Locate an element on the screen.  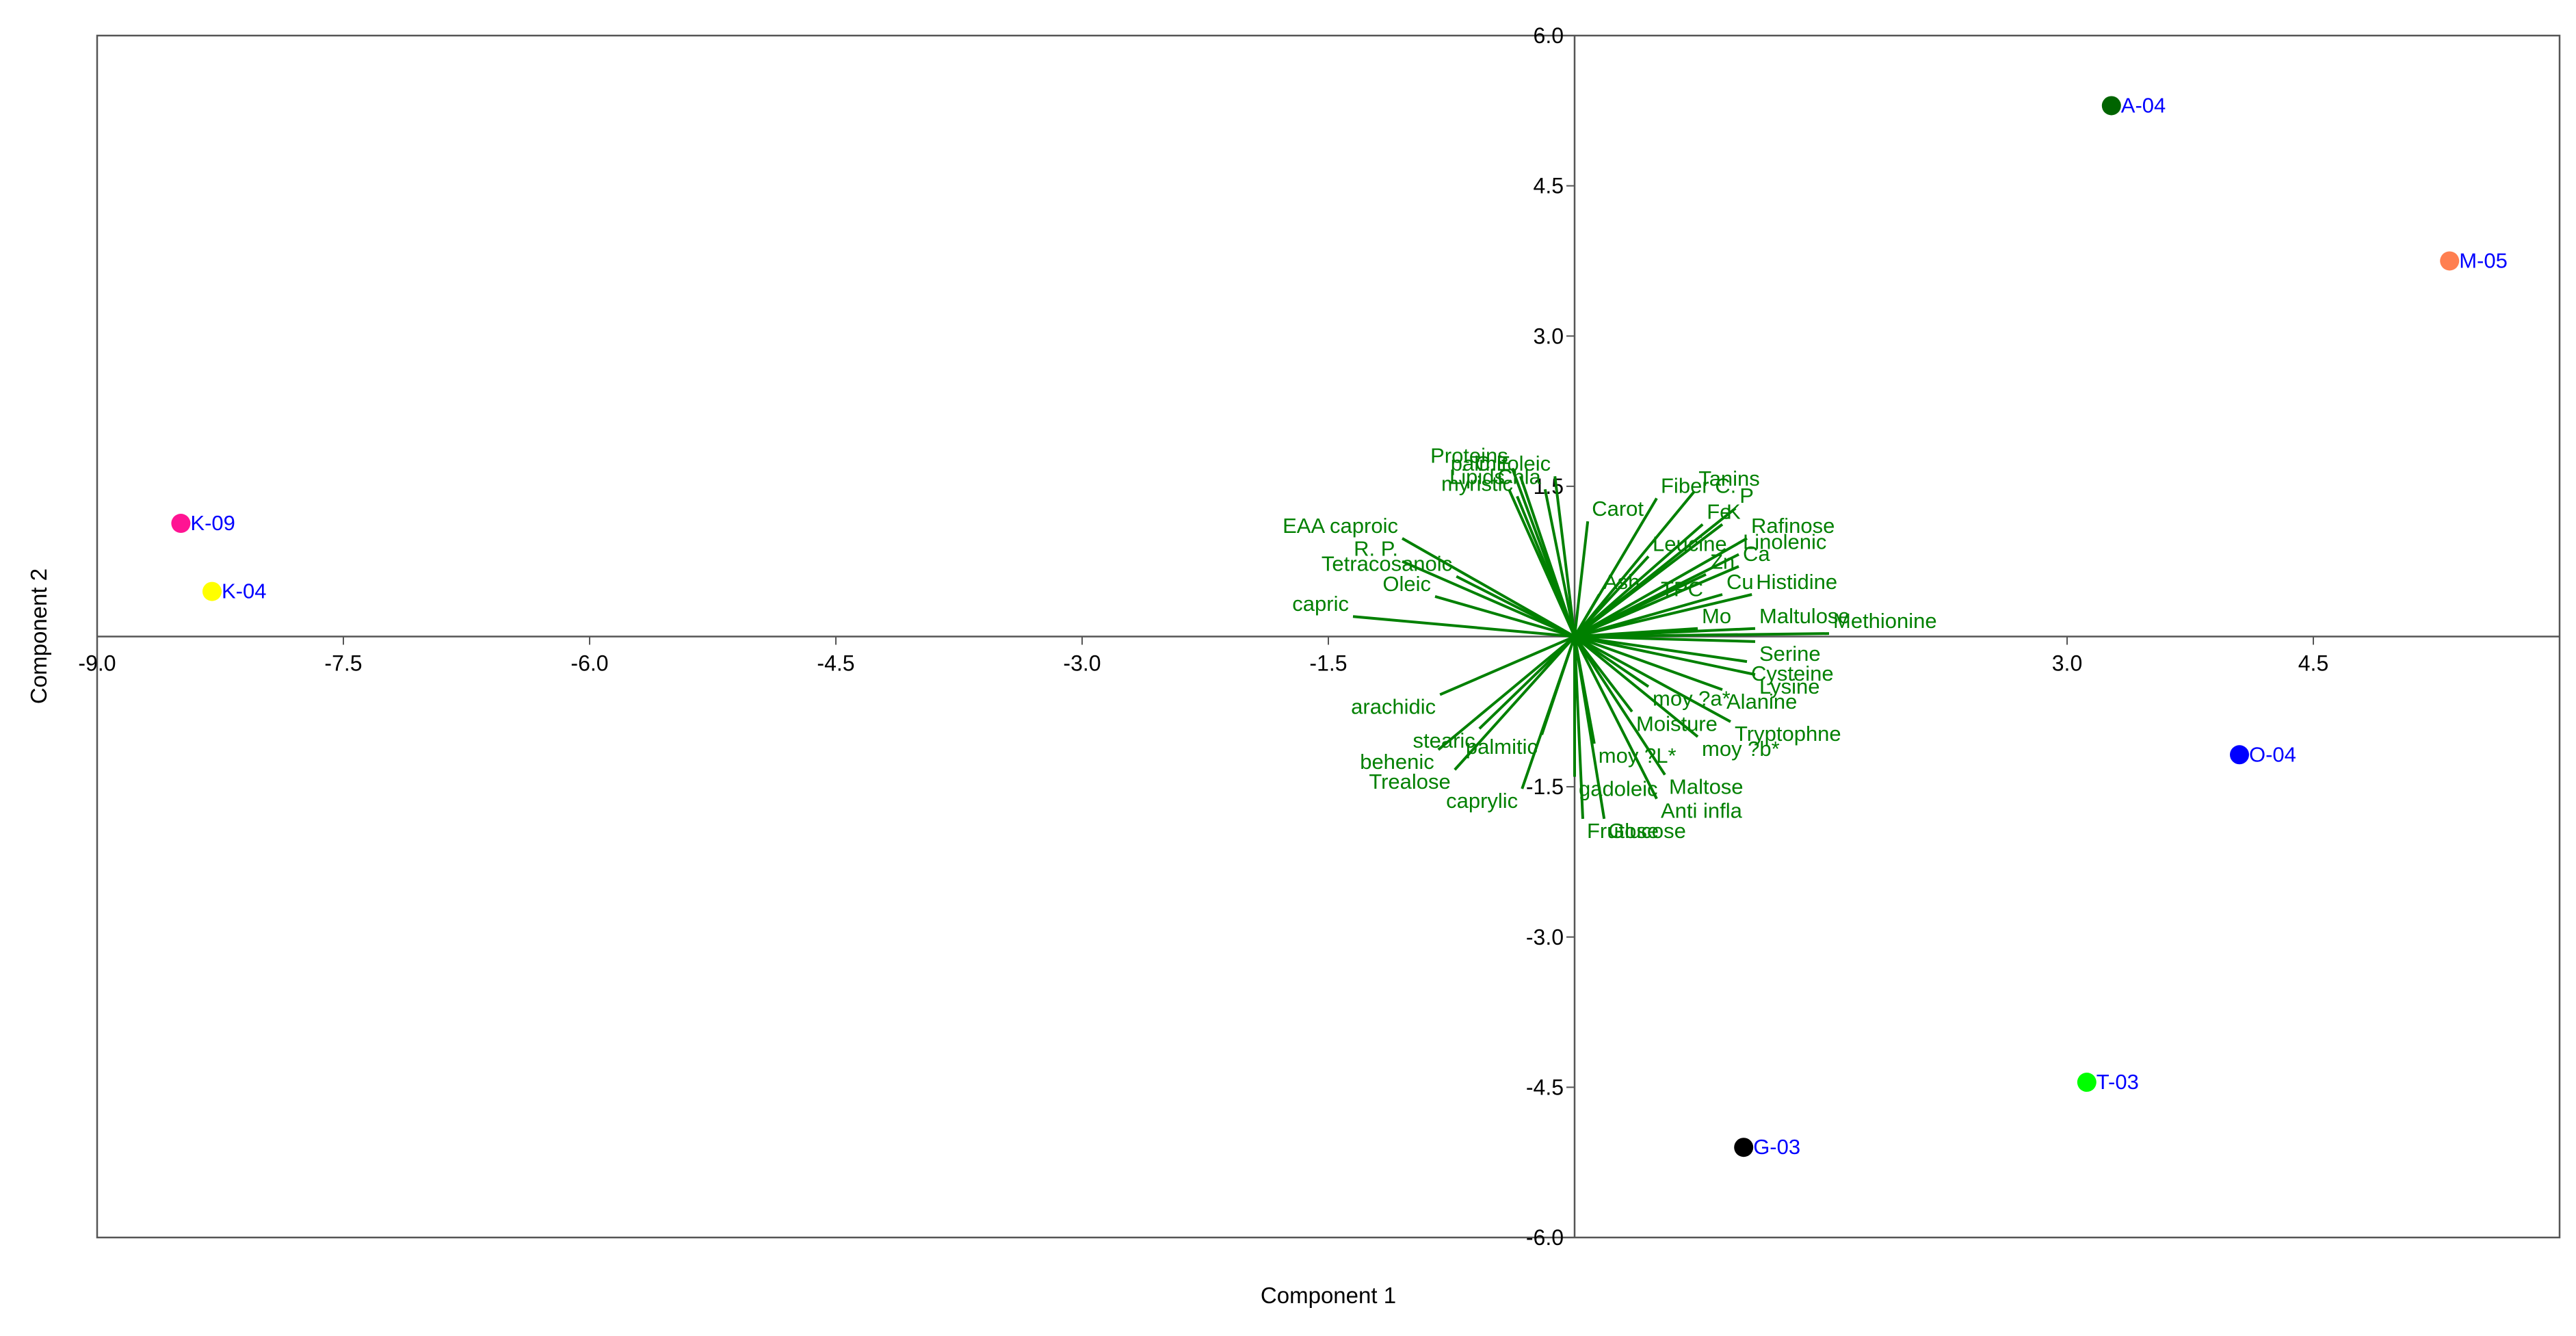
y-tick-label: -1.5 is located at coordinates (1545, 786).